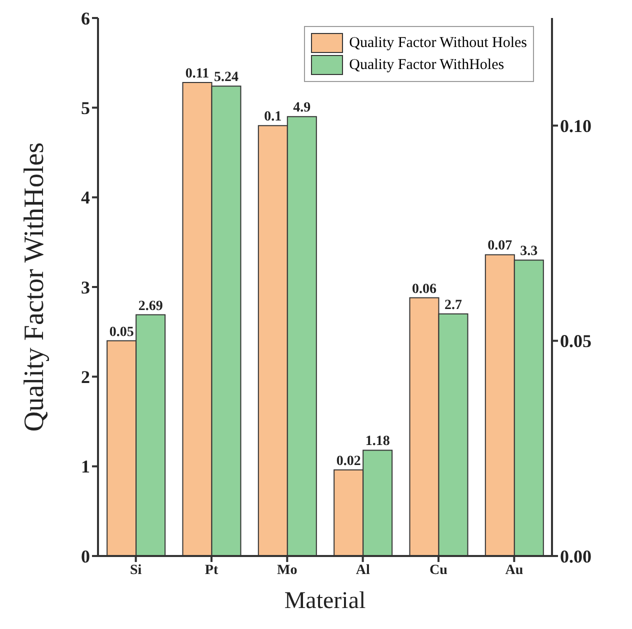 This screenshot has height=629, width=632. What do you see at coordinates (211, 570) in the screenshot?
I see `x-tick-label: Pt` at bounding box center [211, 570].